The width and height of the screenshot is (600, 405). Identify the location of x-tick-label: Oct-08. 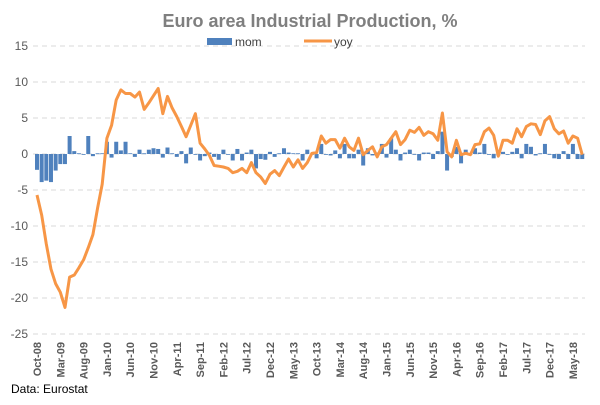
(38, 359).